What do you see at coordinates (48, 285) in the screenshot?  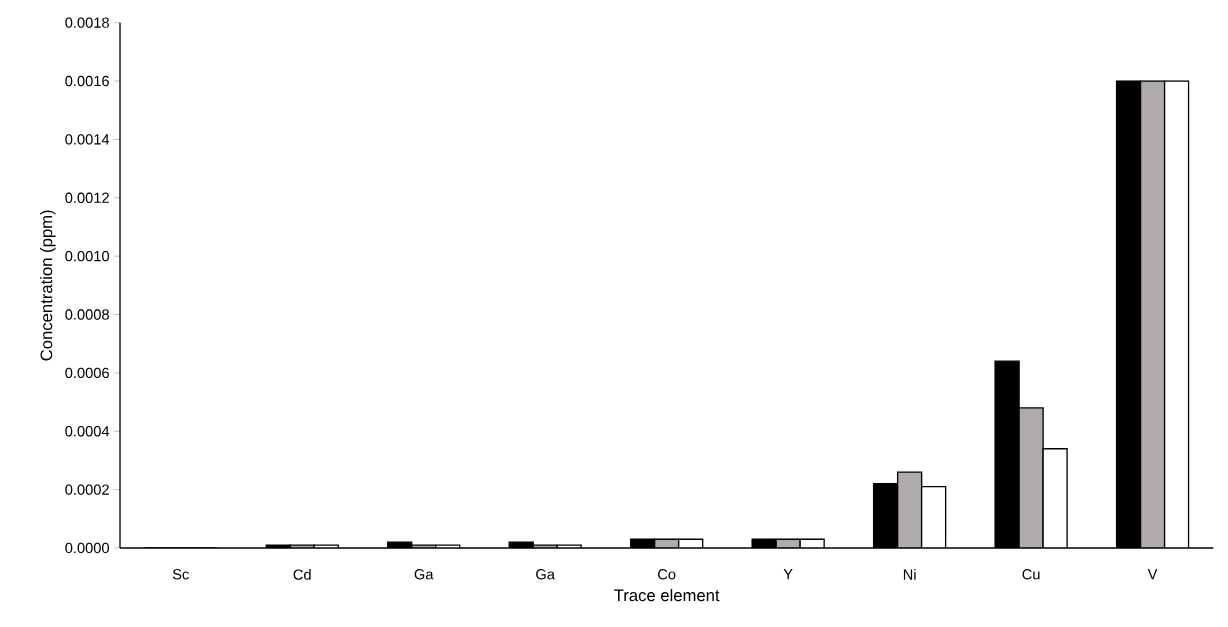 I see `y-axis-title: Concentration (ppm)` at bounding box center [48, 285].